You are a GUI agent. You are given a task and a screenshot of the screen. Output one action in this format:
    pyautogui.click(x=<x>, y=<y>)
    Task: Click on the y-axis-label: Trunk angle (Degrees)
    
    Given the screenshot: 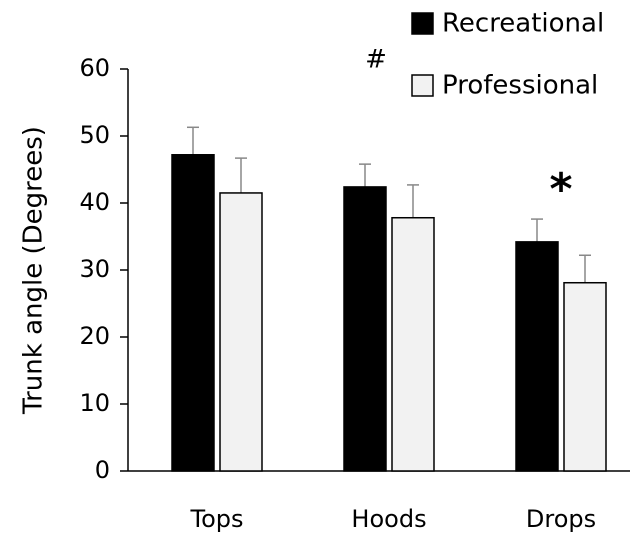 What is the action you would take?
    pyautogui.click(x=34, y=270)
    